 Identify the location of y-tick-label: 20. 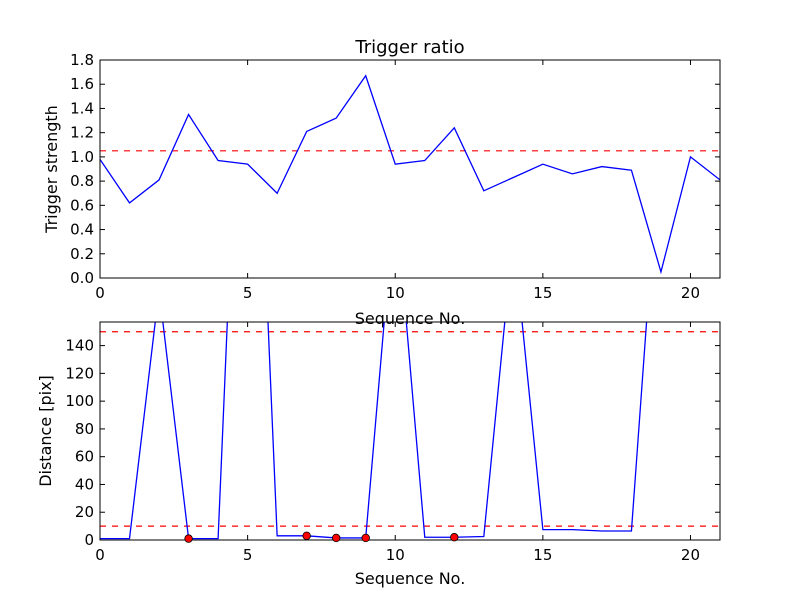
(84, 512).